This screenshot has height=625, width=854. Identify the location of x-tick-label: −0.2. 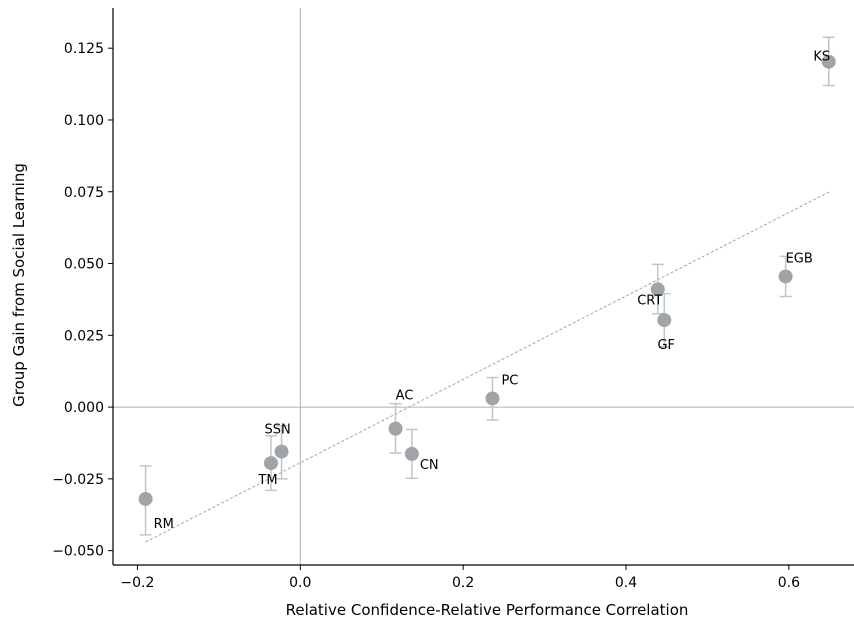
(137, 583).